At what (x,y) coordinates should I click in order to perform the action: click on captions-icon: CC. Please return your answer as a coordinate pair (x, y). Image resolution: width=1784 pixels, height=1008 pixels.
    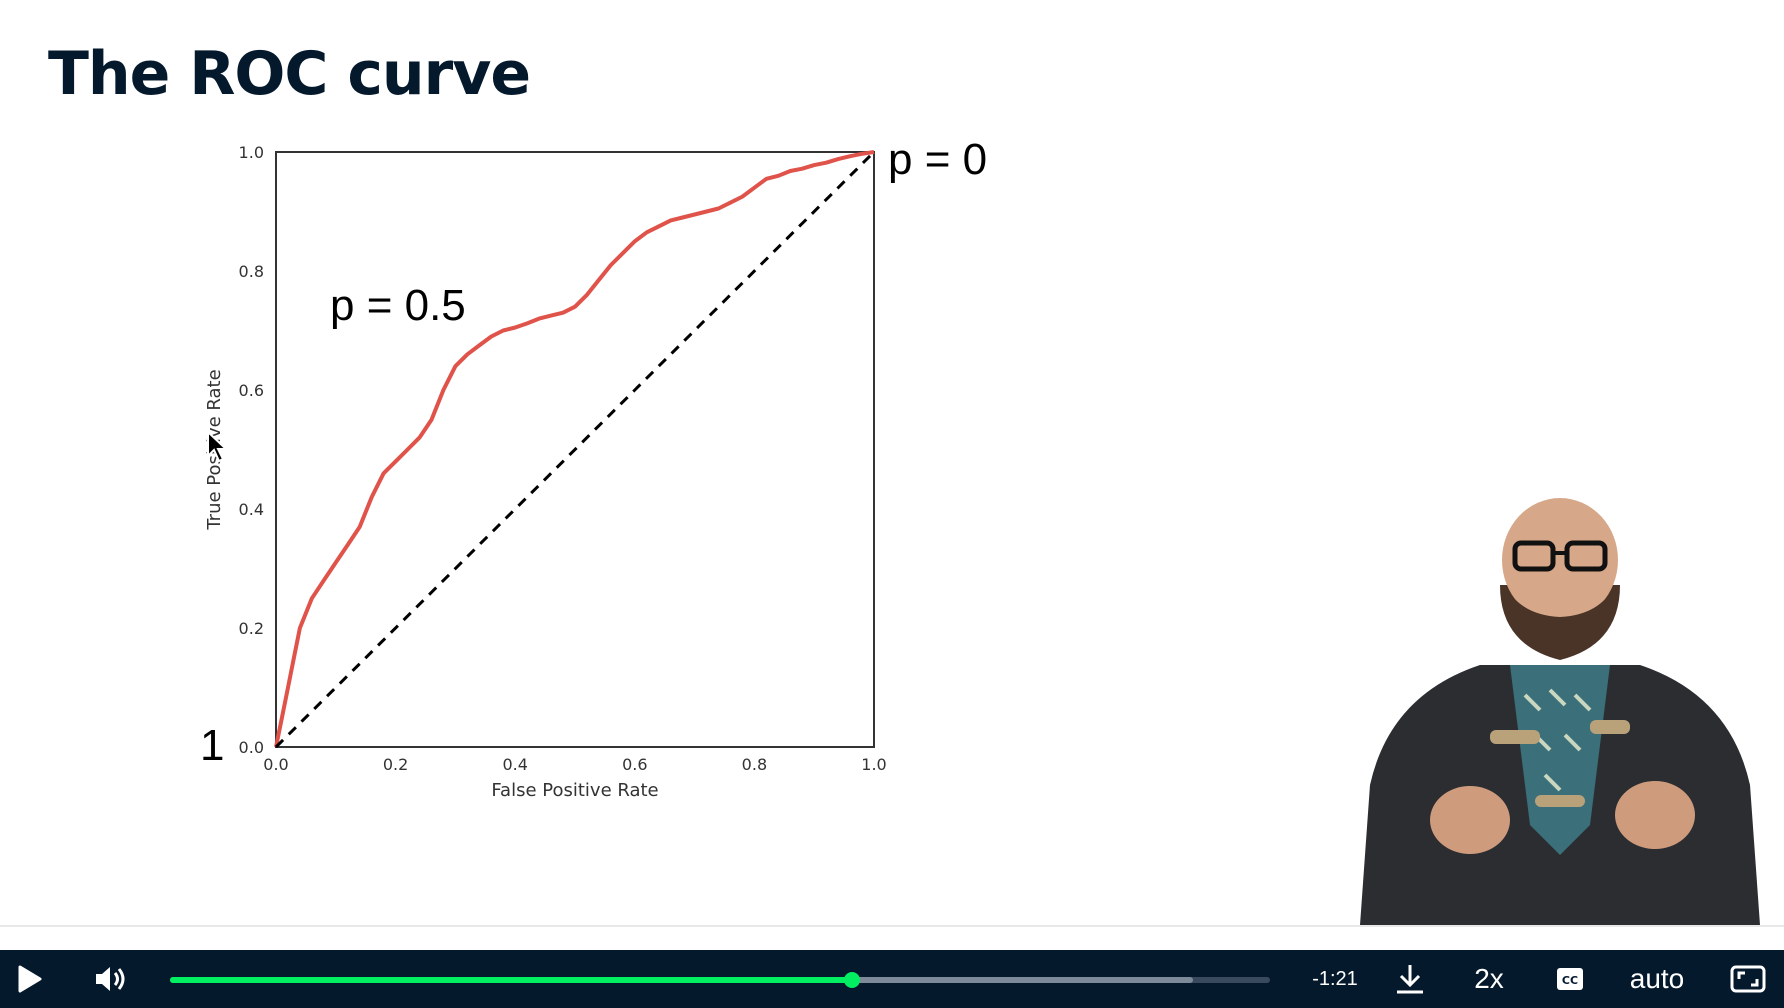
    Looking at the image, I should click on (1570, 979).